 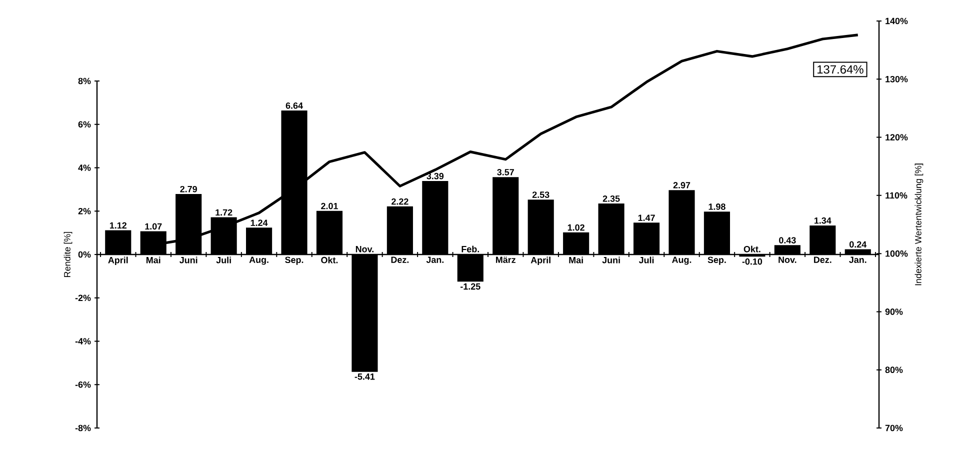 I want to click on data-label: 1.34, so click(x=823, y=220).